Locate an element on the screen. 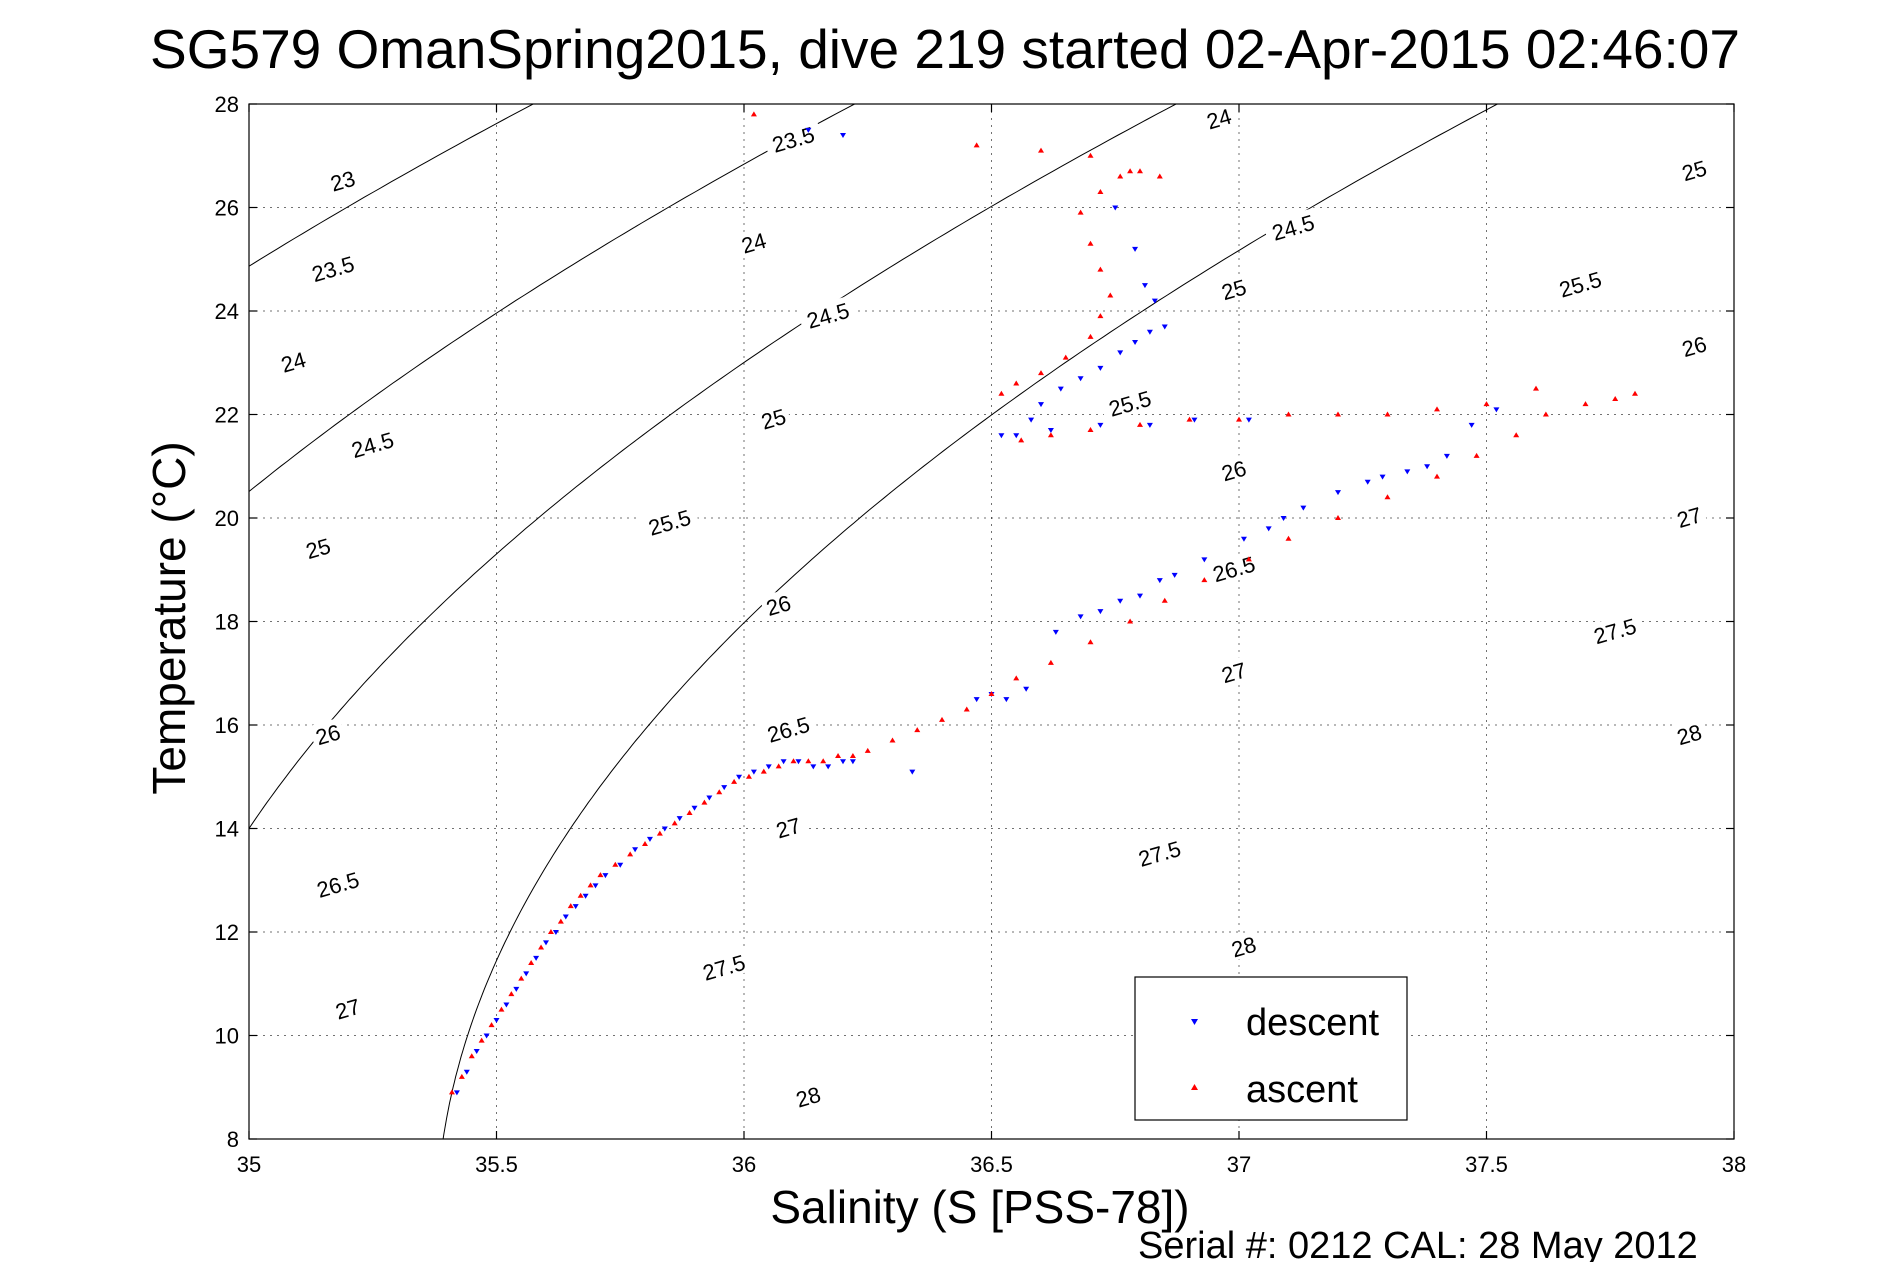 The height and width of the screenshot is (1262, 1891). y-tick-label: 28 is located at coordinates (227, 104).